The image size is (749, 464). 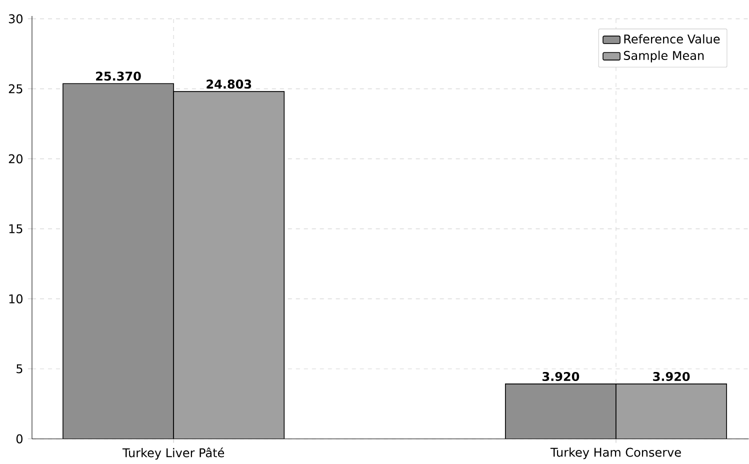 What do you see at coordinates (15, 19) in the screenshot?
I see `y-tick-label: 30` at bounding box center [15, 19].